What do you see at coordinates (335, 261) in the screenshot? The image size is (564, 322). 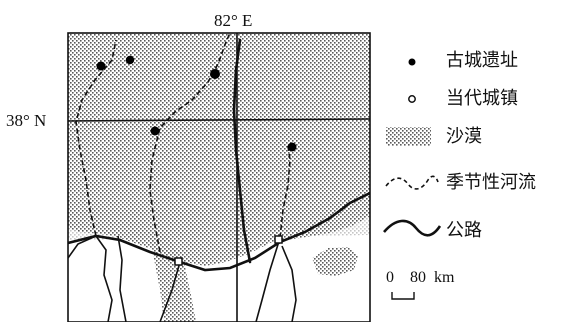 I see `desert-patch` at bounding box center [335, 261].